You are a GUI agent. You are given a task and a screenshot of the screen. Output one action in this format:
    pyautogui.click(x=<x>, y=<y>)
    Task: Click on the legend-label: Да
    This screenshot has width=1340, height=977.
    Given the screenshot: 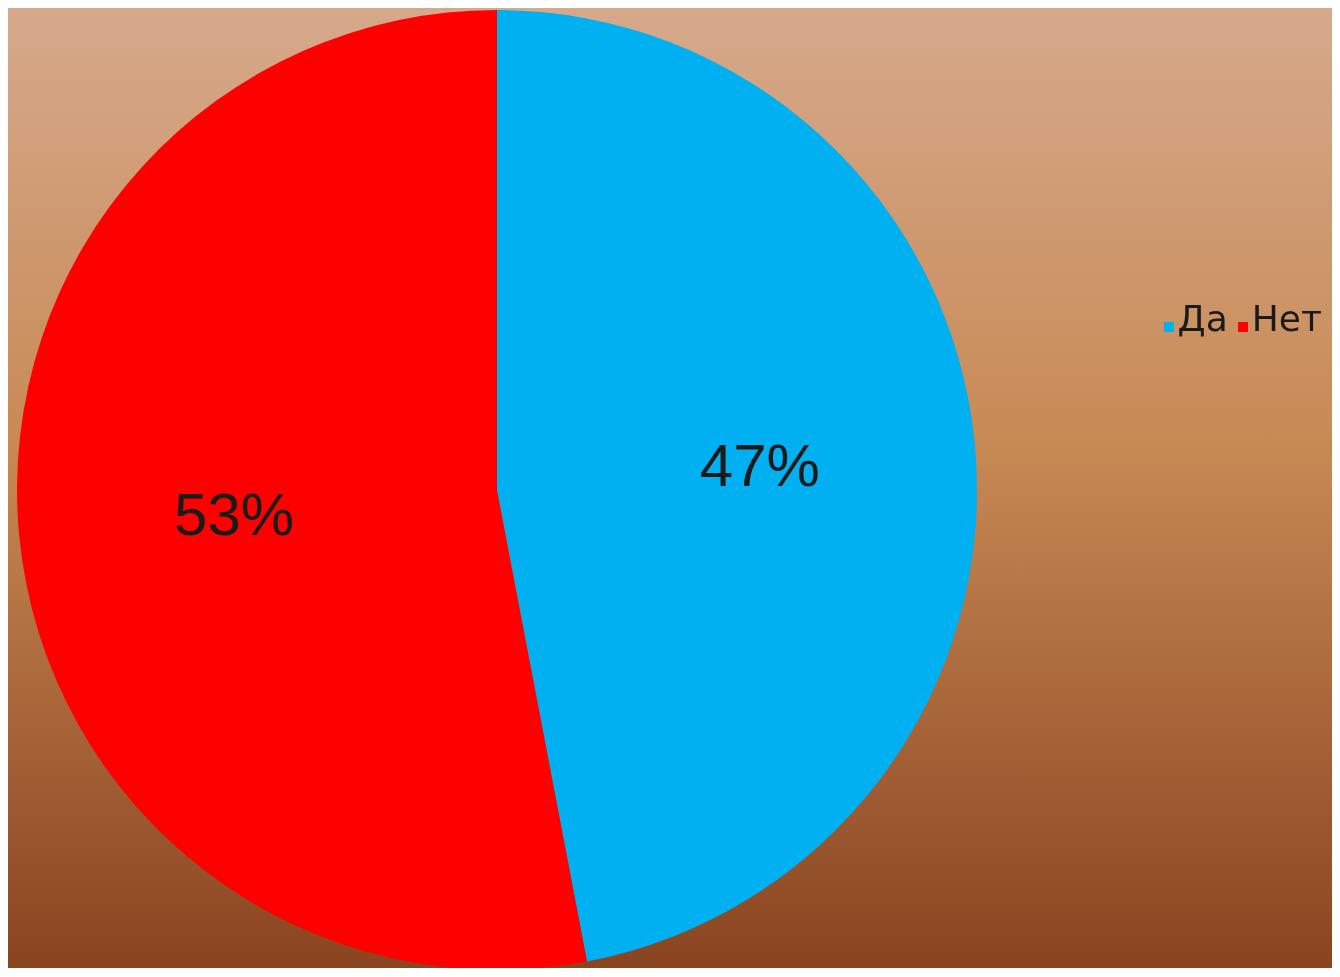 What is the action you would take?
    pyautogui.click(x=1202, y=318)
    